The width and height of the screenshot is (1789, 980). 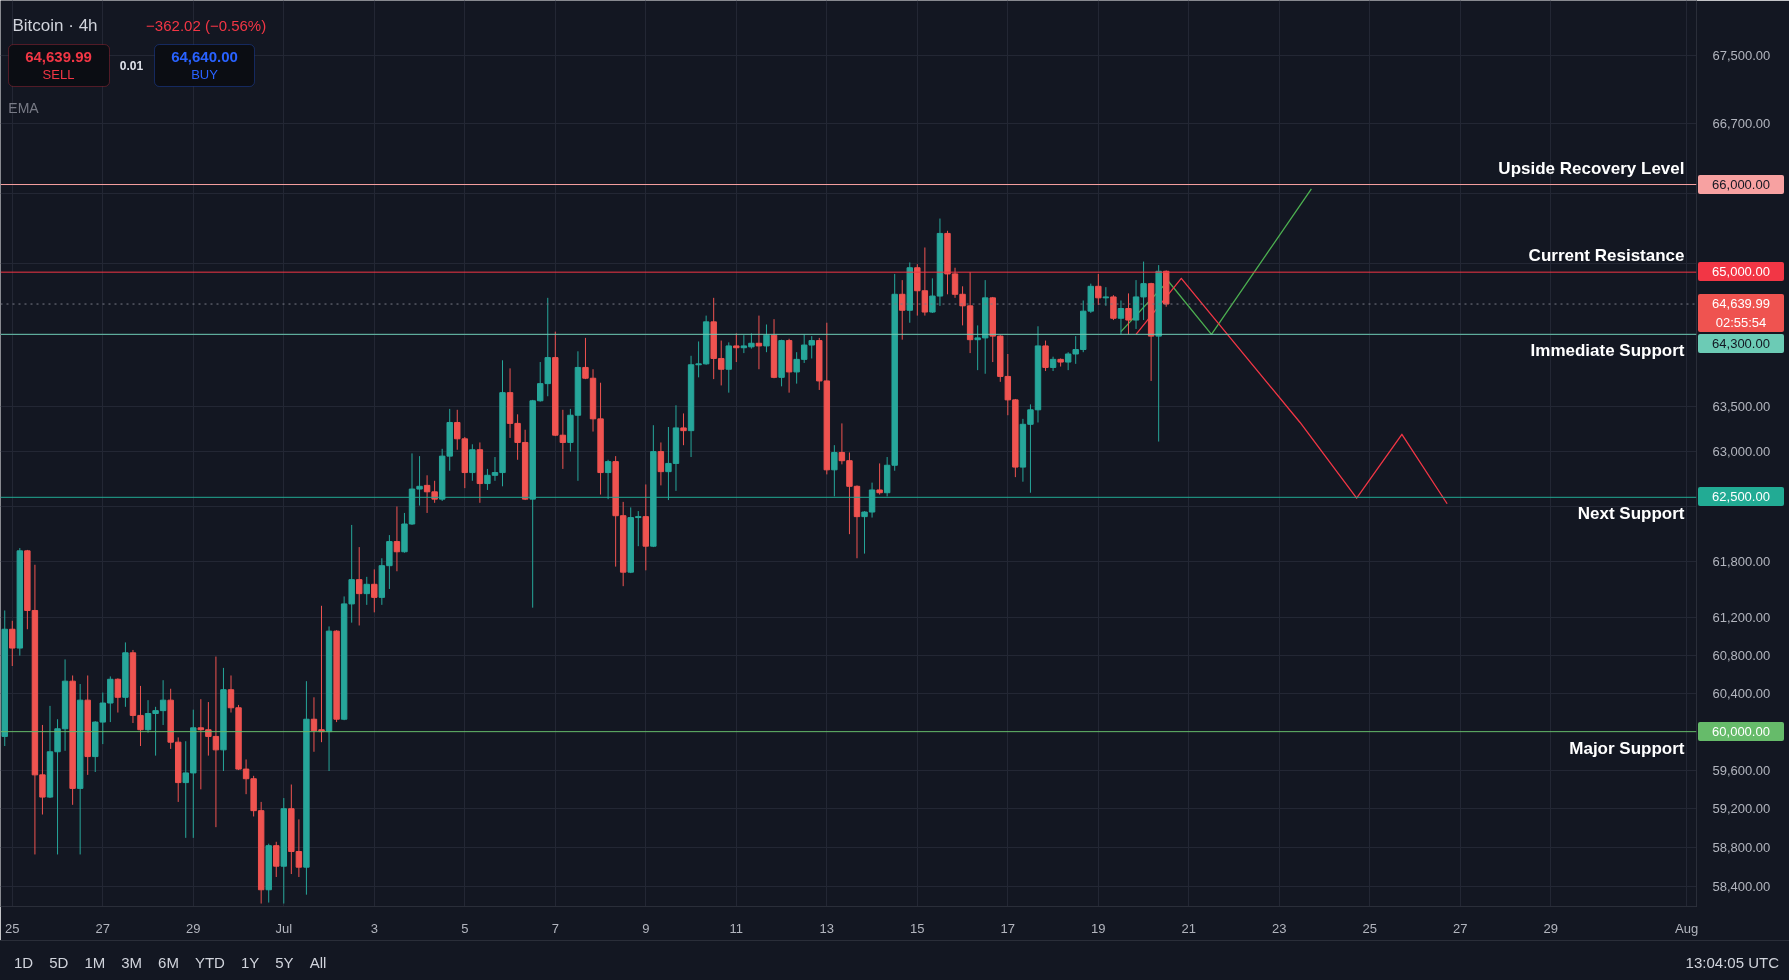 What do you see at coordinates (95, 963) in the screenshot?
I see `text: 1M` at bounding box center [95, 963].